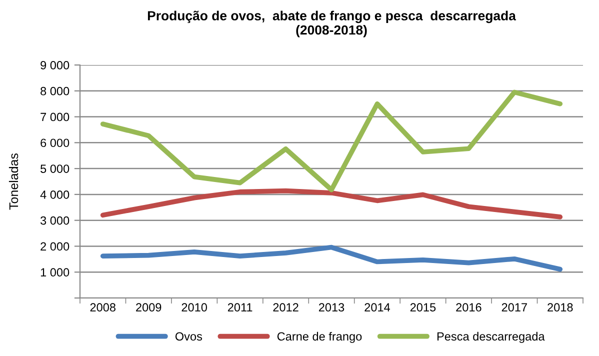 This screenshot has height=356, width=599. What do you see at coordinates (55, 194) in the screenshot?
I see `y-tick-label: 4 000` at bounding box center [55, 194].